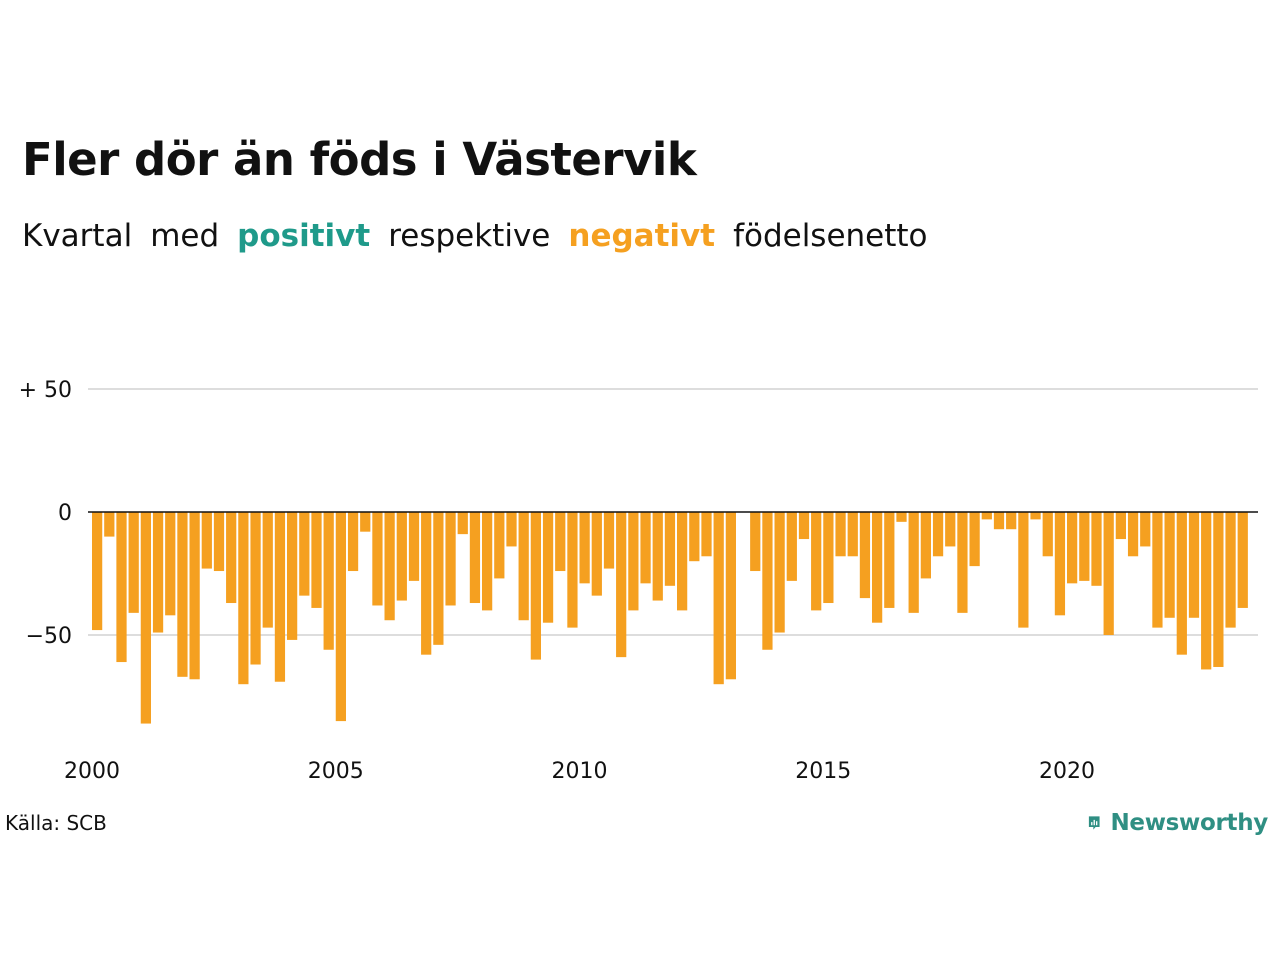 The height and width of the screenshot is (960, 1280). Describe the element at coordinates (92, 771) in the screenshot. I see `x-tick-label: 2000` at that location.